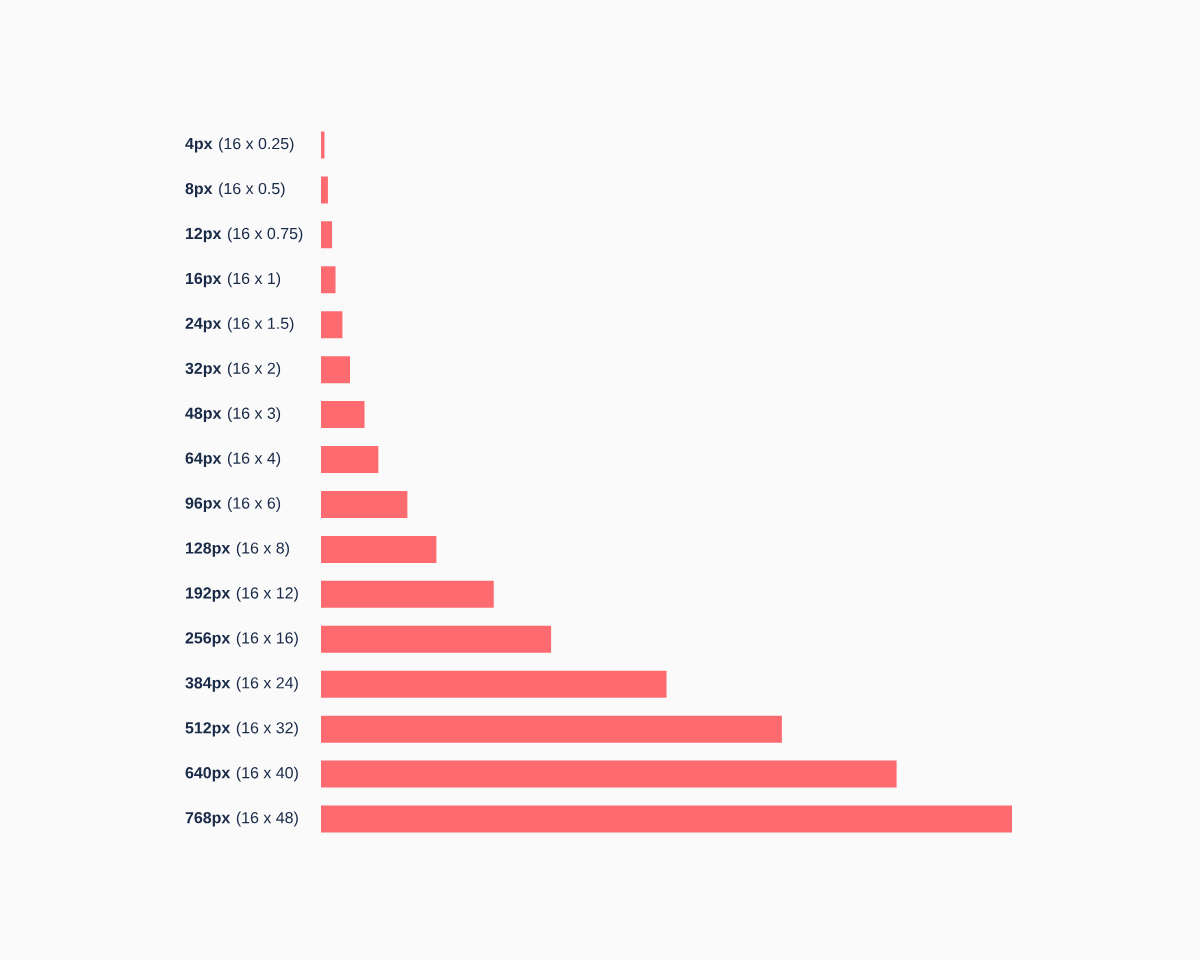 This screenshot has height=960, width=1200. Describe the element at coordinates (233, 459) in the screenshot. I see `y-tick-label: 64px (16 x 4)` at that location.